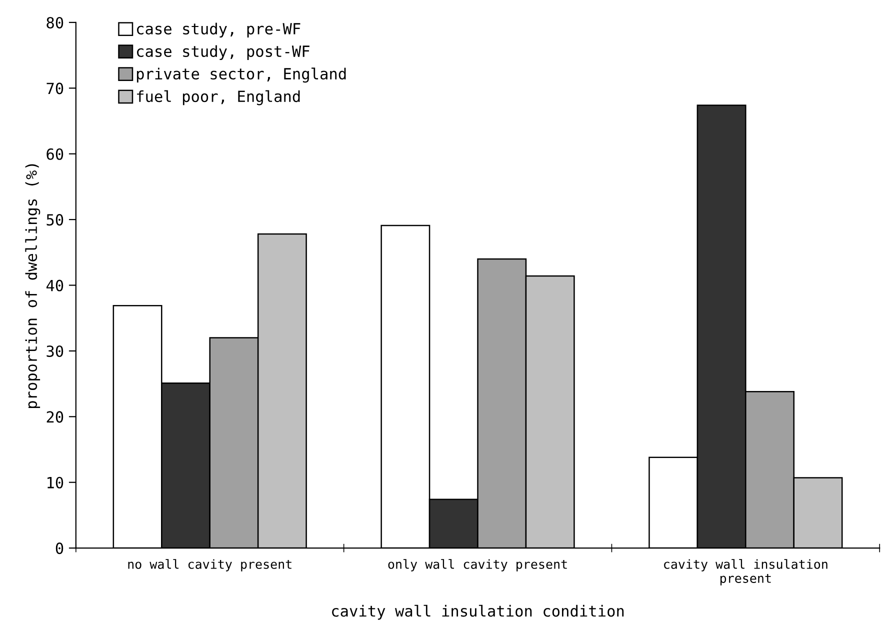 The image size is (893, 641). I want to click on x-tick-label: only wall cavity present, so click(477, 565).